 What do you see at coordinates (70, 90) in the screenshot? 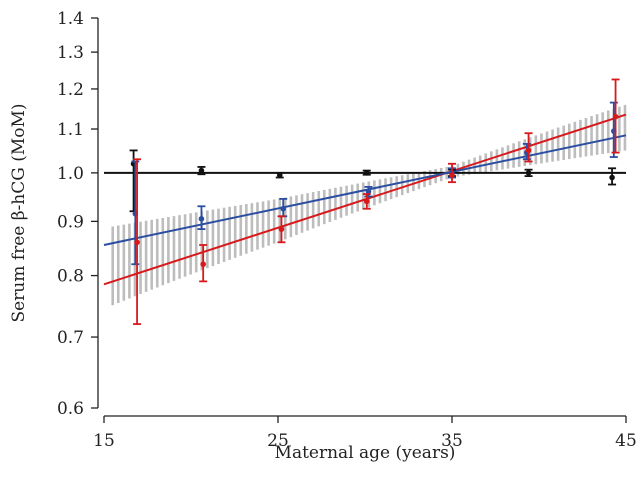
I see `y-tick-label: 1.2` at bounding box center [70, 90].